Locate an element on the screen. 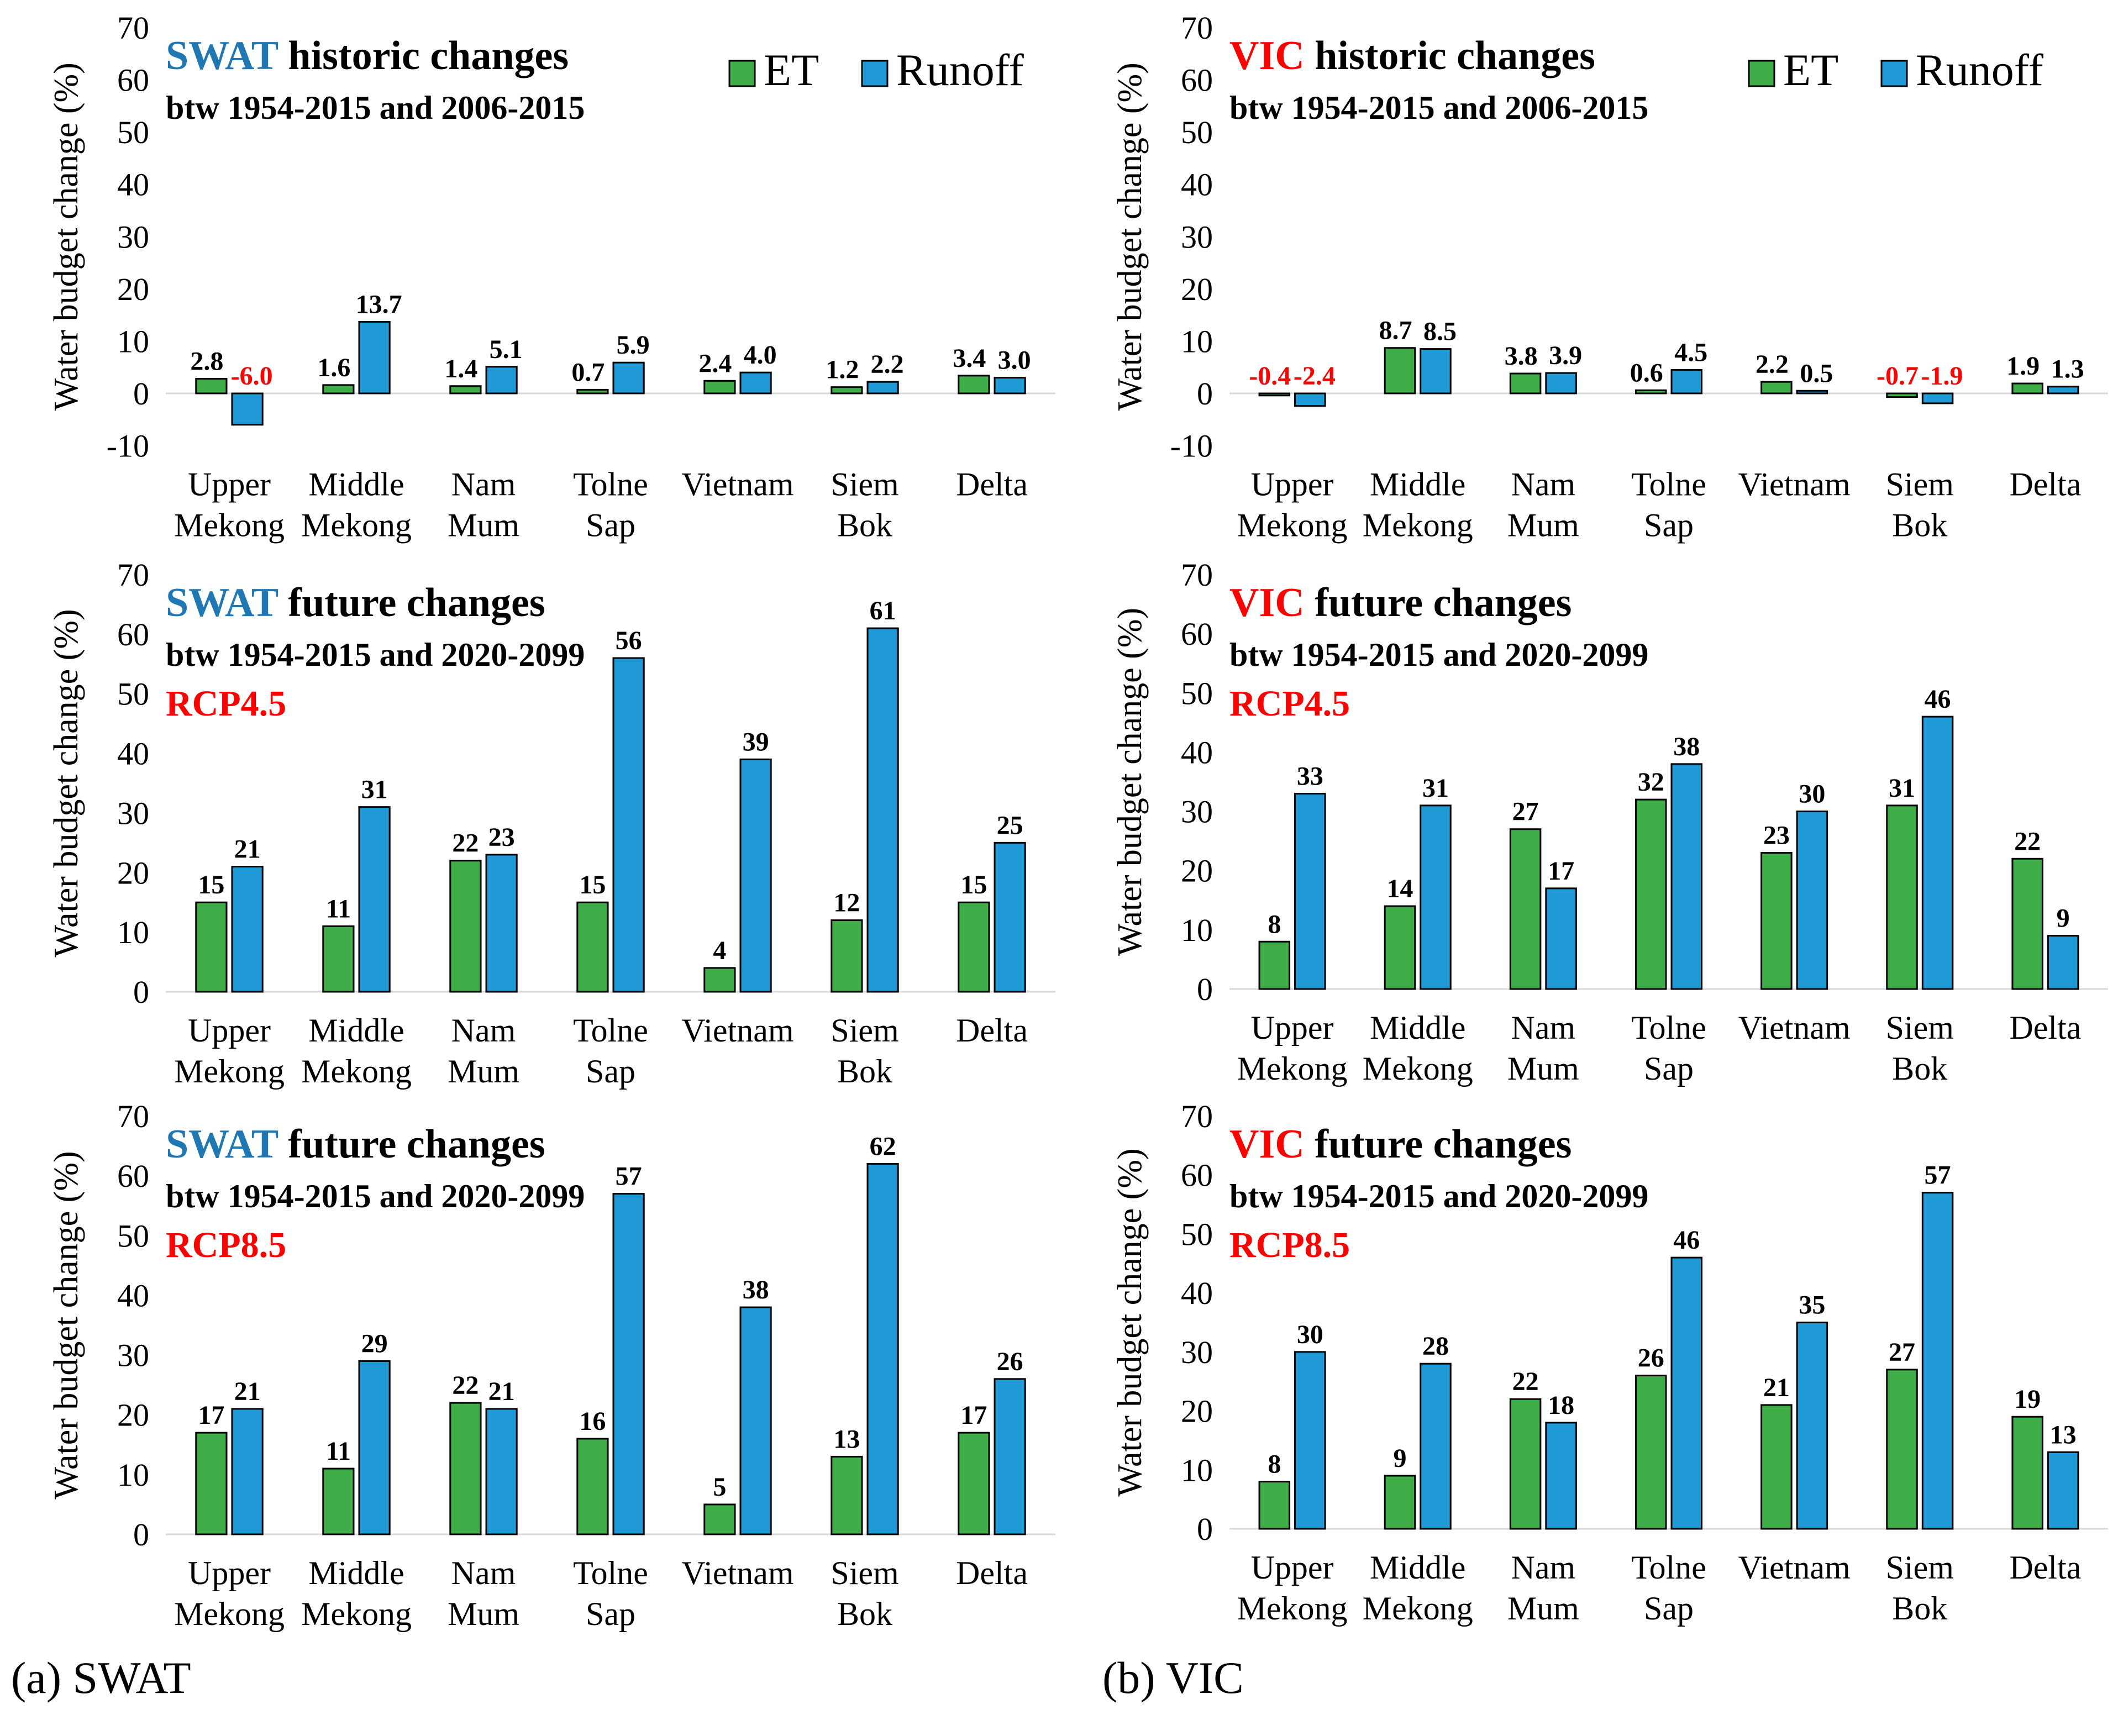 The width and height of the screenshot is (2118, 1736). et-value-label: 16 is located at coordinates (592, 1421).